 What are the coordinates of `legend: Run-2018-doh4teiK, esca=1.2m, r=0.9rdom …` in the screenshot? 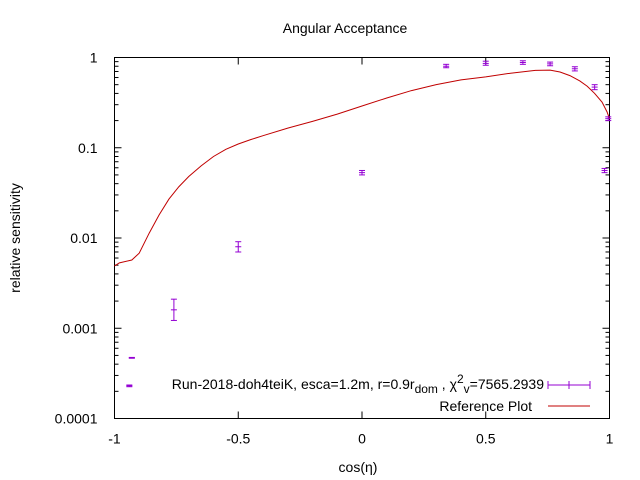 It's located at (381, 393).